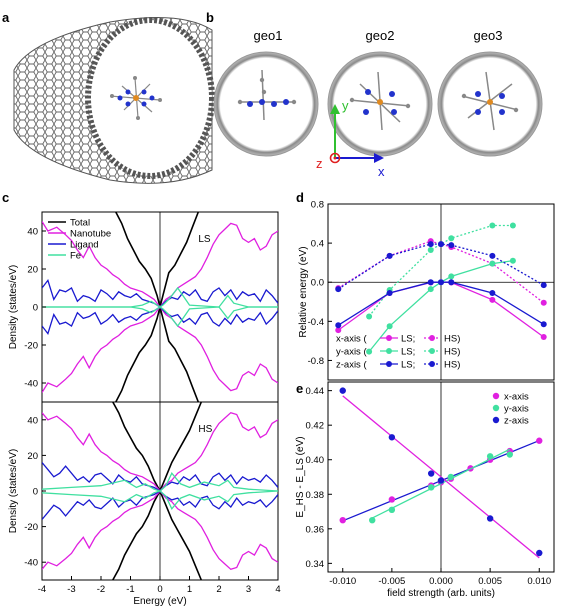 The width and height of the screenshot is (575, 606). I want to click on panel-letter-c: c, so click(5, 197).